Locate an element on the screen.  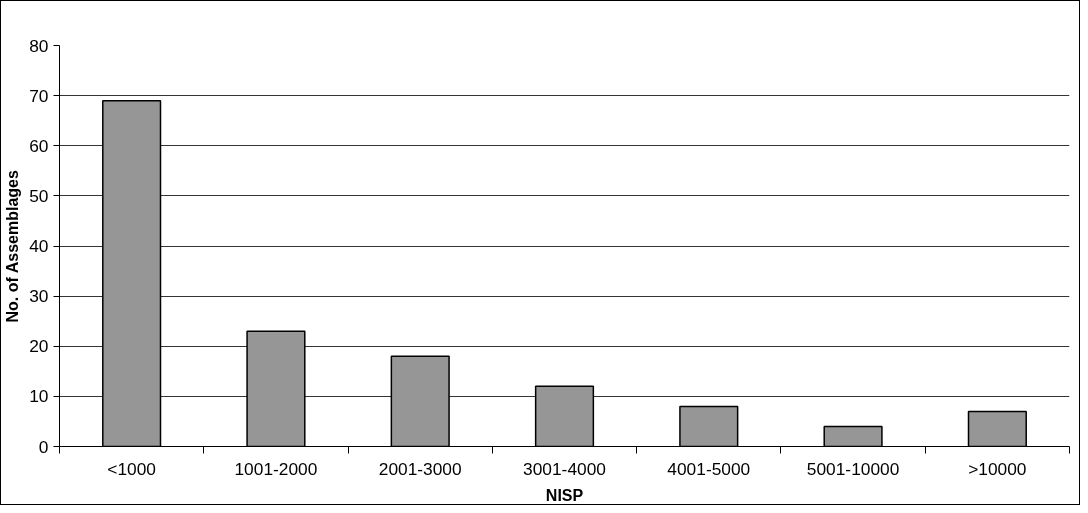
x-tick-label: 4001-5000 is located at coordinates (709, 468).